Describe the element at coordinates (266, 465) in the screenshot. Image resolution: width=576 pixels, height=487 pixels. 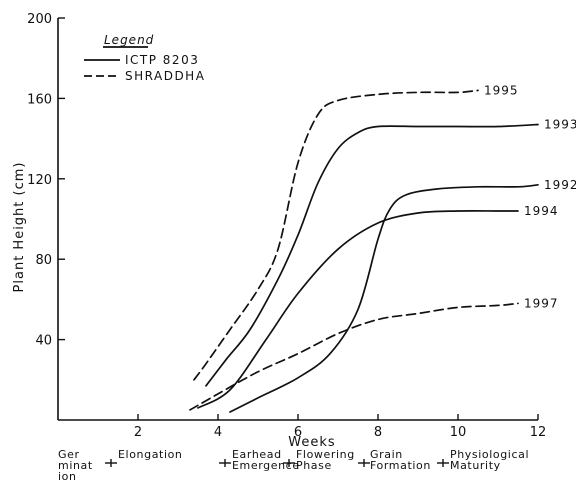
I see `growth-stage-label: Emergence` at that location.